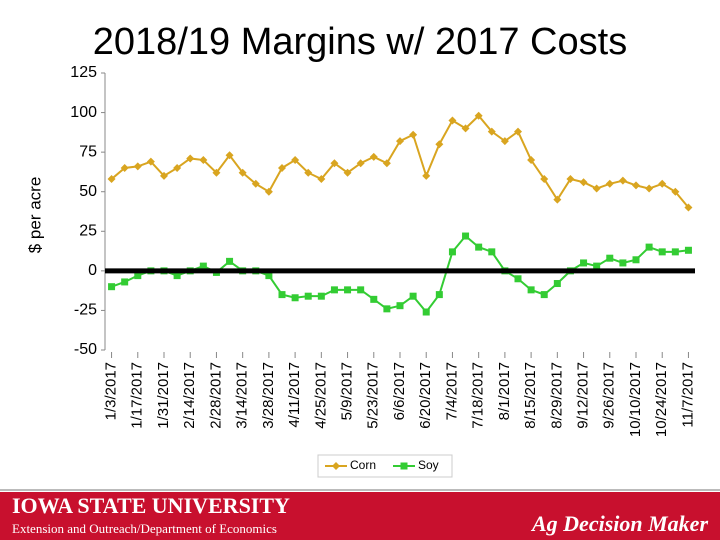 The image size is (720, 540). What do you see at coordinates (363, 465) in the screenshot?
I see `legend-label: Corn` at bounding box center [363, 465].